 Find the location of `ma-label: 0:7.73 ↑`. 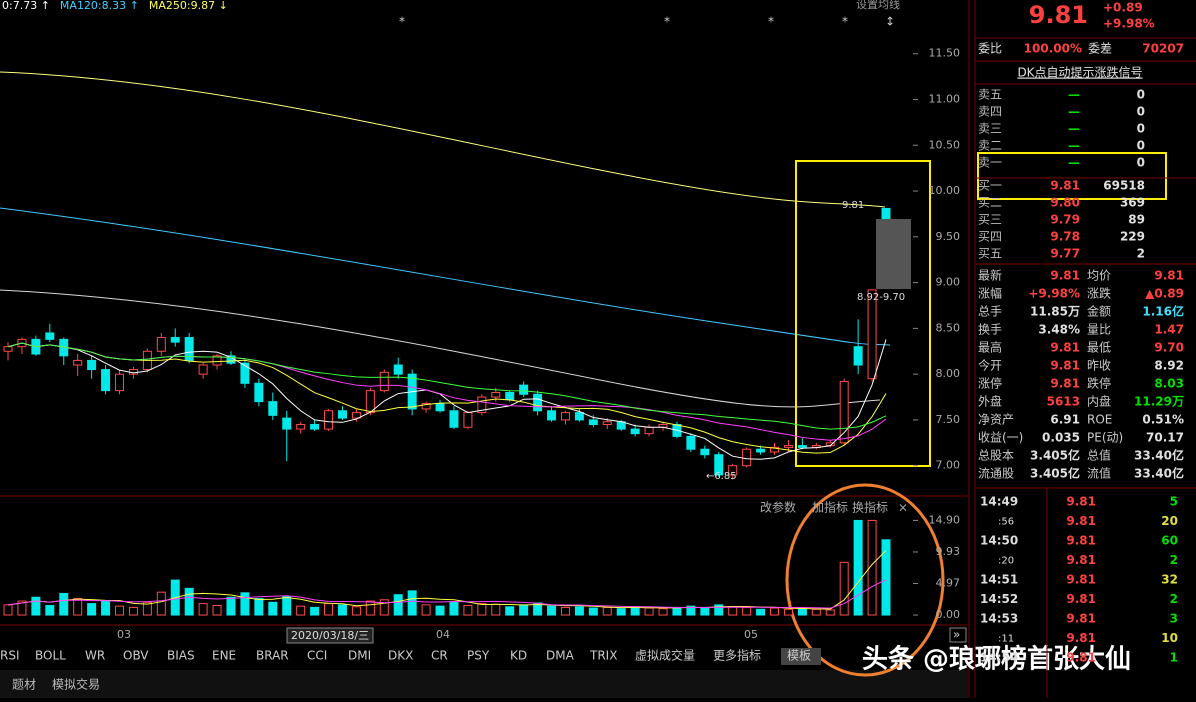

ma-label: 0:7.73 ↑ is located at coordinates (26, 6).